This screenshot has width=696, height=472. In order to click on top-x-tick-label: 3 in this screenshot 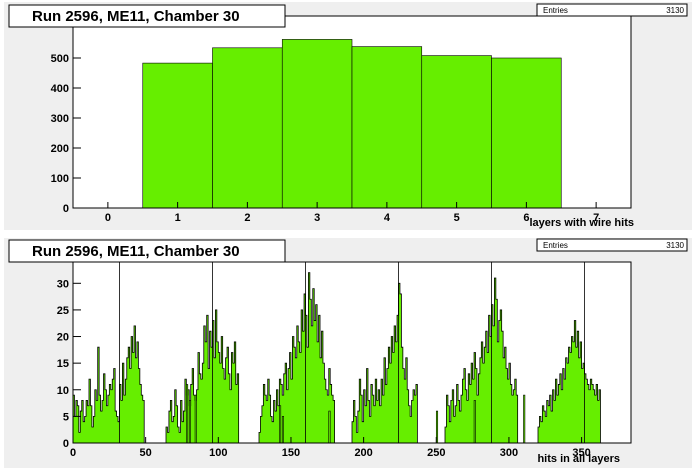, I will do `click(317, 218)`.